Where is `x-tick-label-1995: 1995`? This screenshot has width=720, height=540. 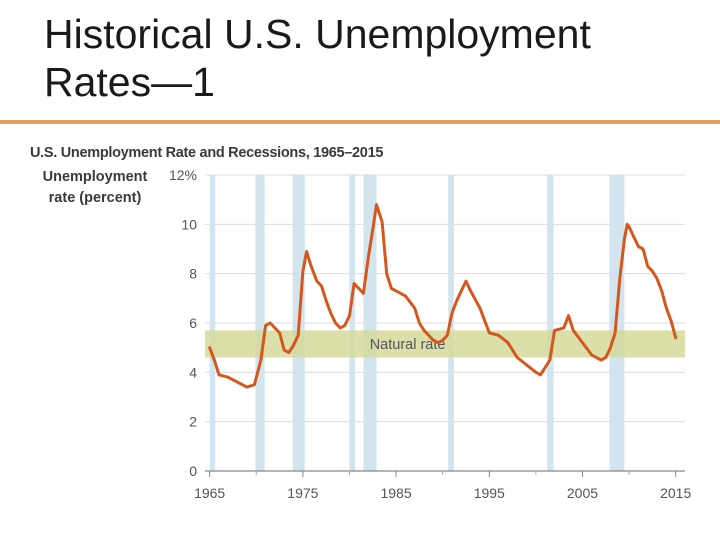 x-tick-label-1995: 1995 is located at coordinates (489, 493).